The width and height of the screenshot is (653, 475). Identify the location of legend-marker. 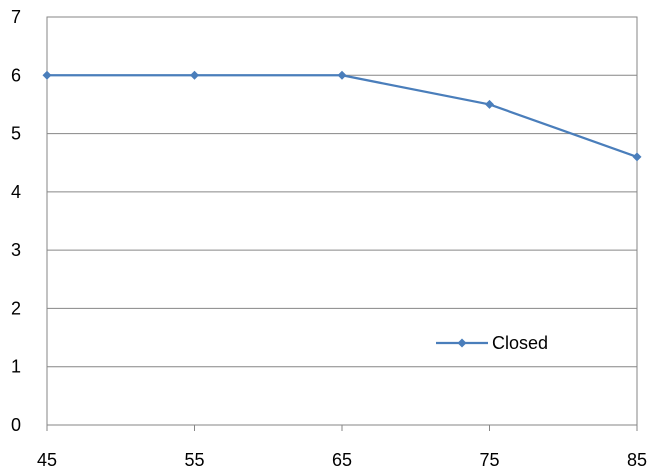
(462, 343).